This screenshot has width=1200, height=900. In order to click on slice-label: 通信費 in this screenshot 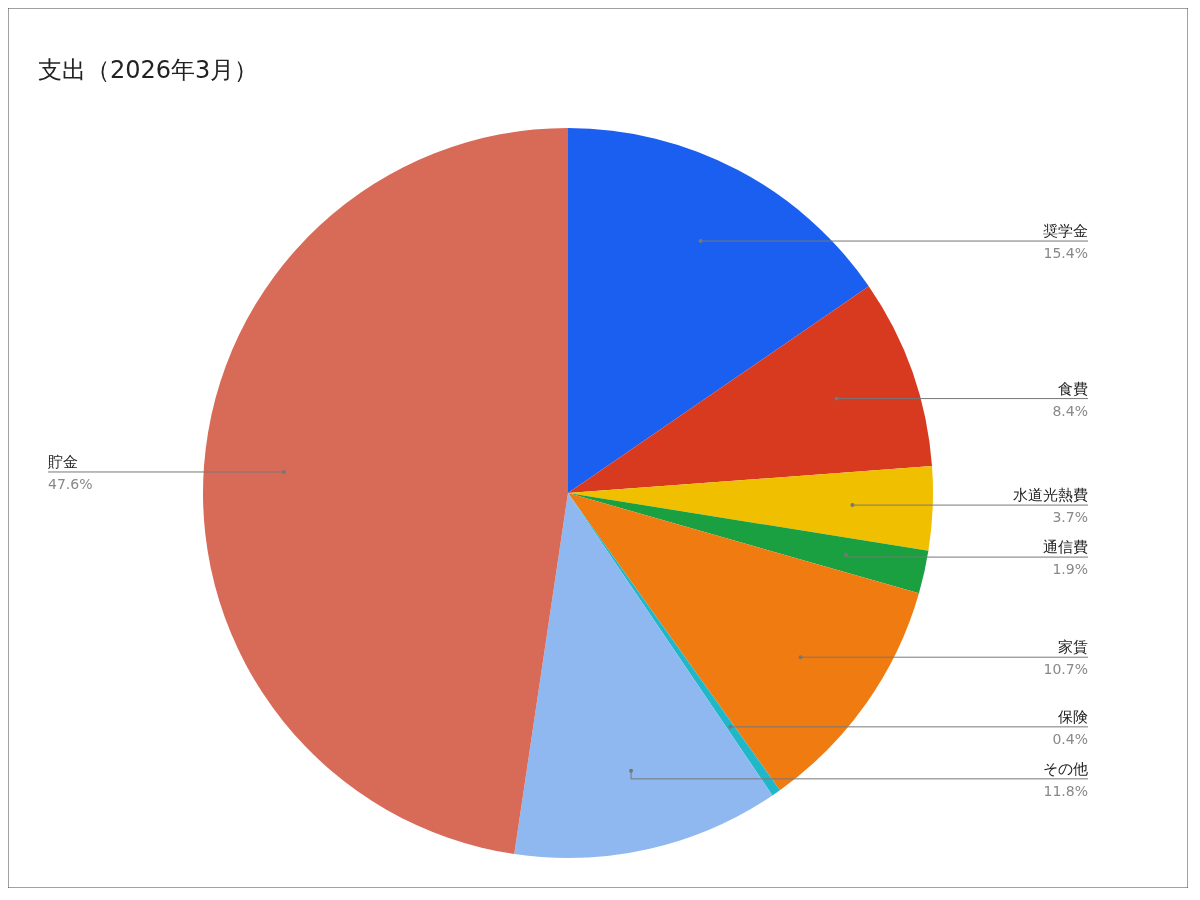, I will do `click(1065, 547)`.